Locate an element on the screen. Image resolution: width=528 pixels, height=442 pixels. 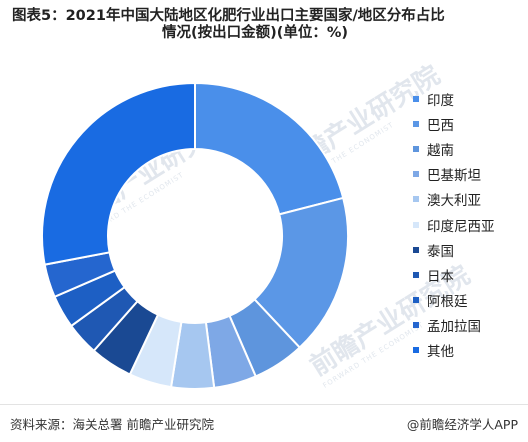
legend-item: 印度尼西亚 is located at coordinates (454, 224).